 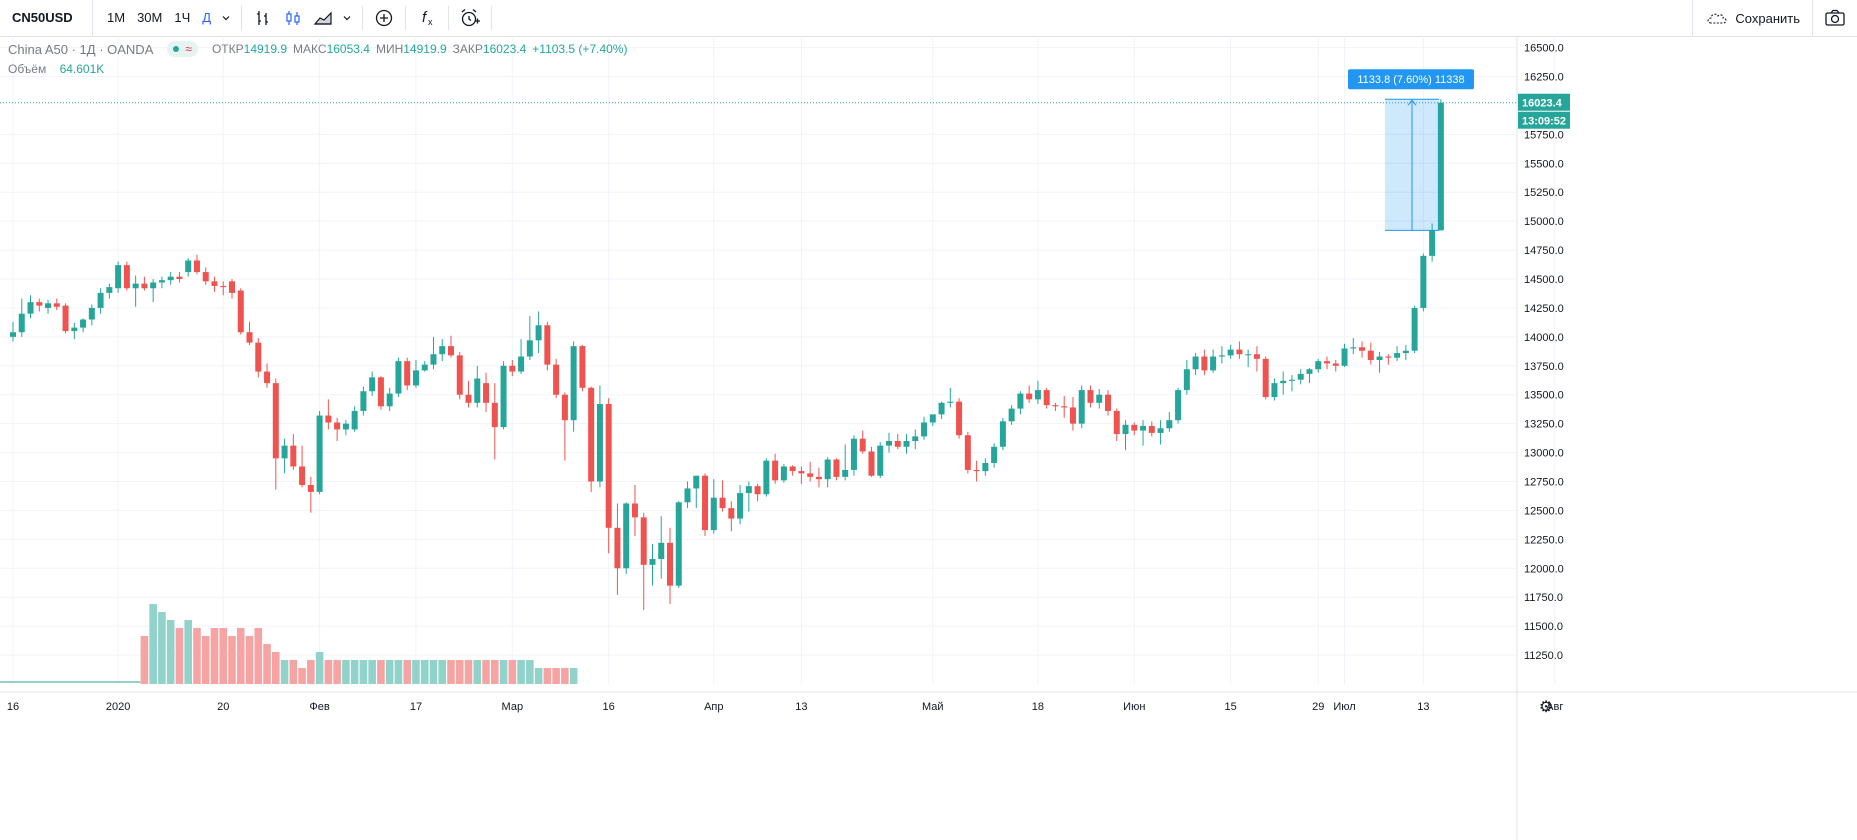 I want to click on symbol-search-button: CN50USD, so click(x=46, y=18).